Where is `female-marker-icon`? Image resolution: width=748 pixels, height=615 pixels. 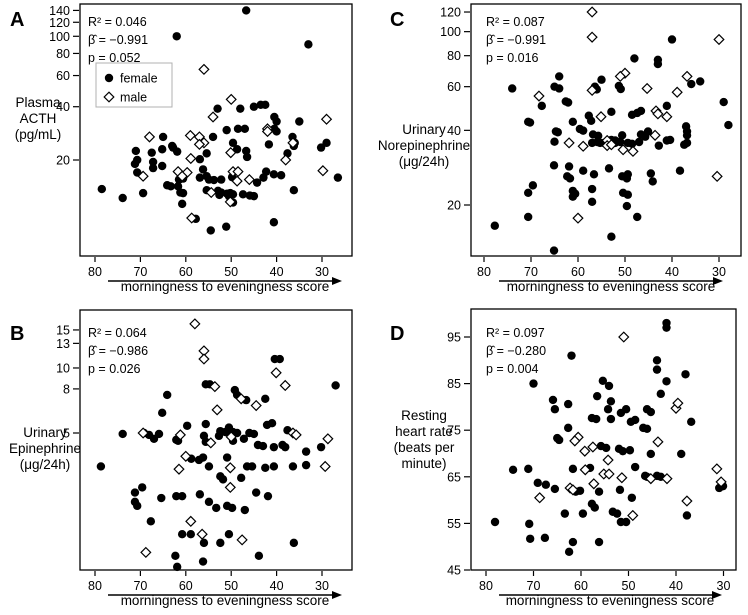
female-marker-icon is located at coordinates (109, 78).